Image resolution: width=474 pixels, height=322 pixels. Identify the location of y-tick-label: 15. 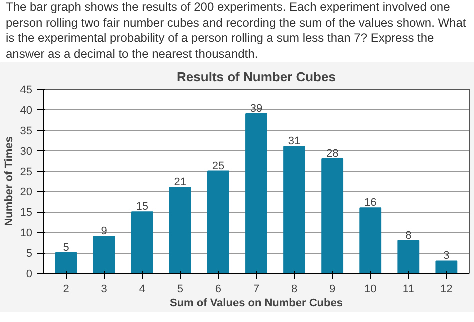
(26, 214).